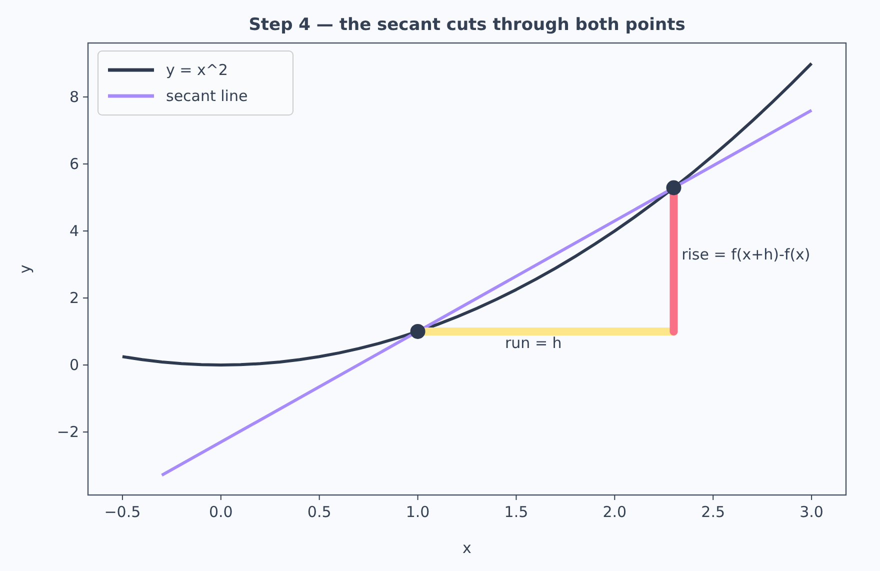 Image resolution: width=880 pixels, height=571 pixels. Describe the element at coordinates (25, 269) in the screenshot. I see `y-axis-title: y` at that location.